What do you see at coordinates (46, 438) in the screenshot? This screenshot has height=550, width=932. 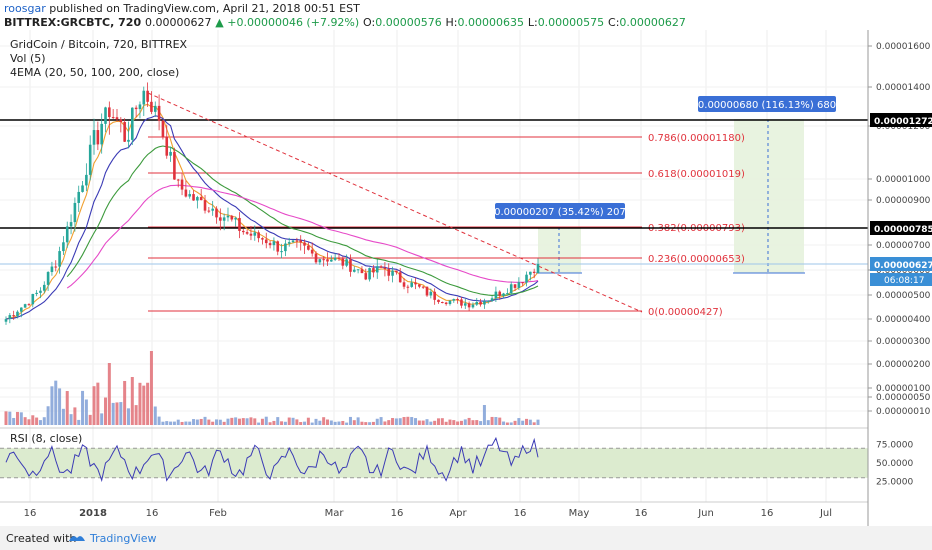 I see `rsi-legend: RSI (8, close)` at bounding box center [46, 438].